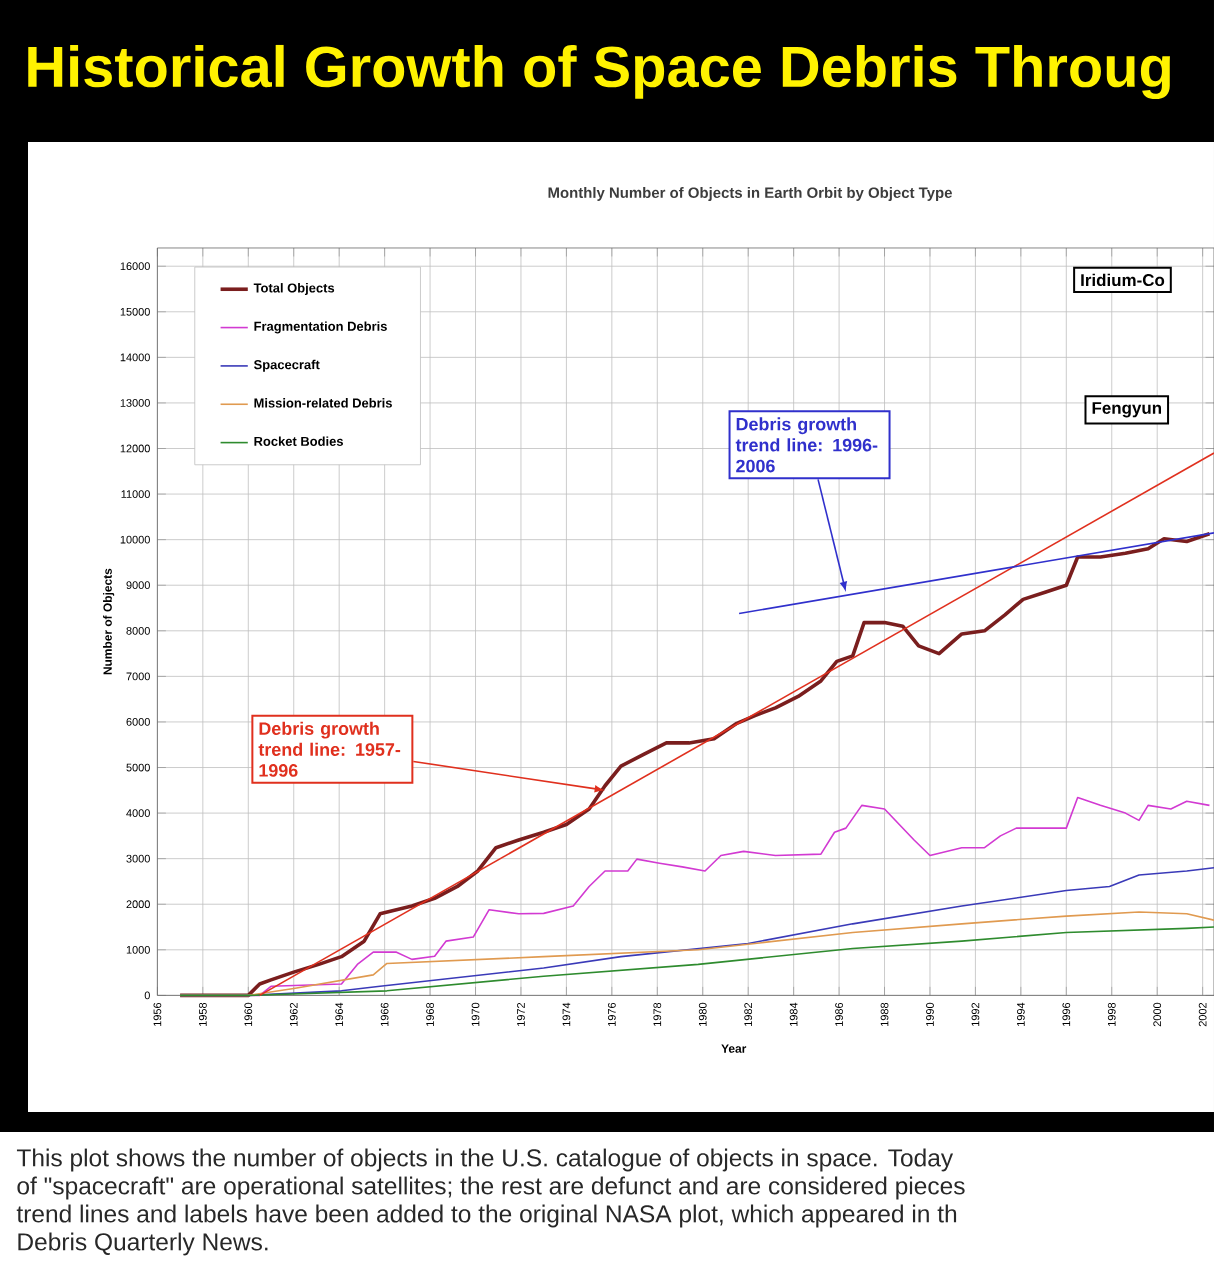 This screenshot has width=1214, height=1286. I want to click on annotation: Debris growth trend line: 1957-1996, so click(329, 749).